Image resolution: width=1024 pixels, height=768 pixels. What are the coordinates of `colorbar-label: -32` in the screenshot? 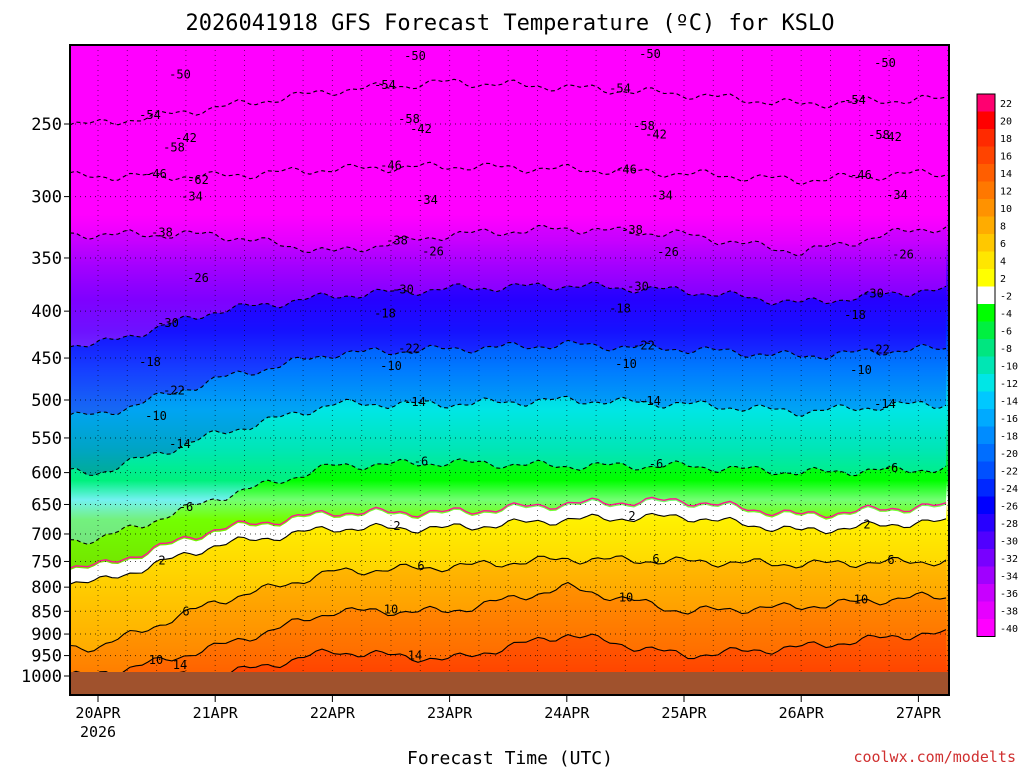 It's located at (1009, 559).